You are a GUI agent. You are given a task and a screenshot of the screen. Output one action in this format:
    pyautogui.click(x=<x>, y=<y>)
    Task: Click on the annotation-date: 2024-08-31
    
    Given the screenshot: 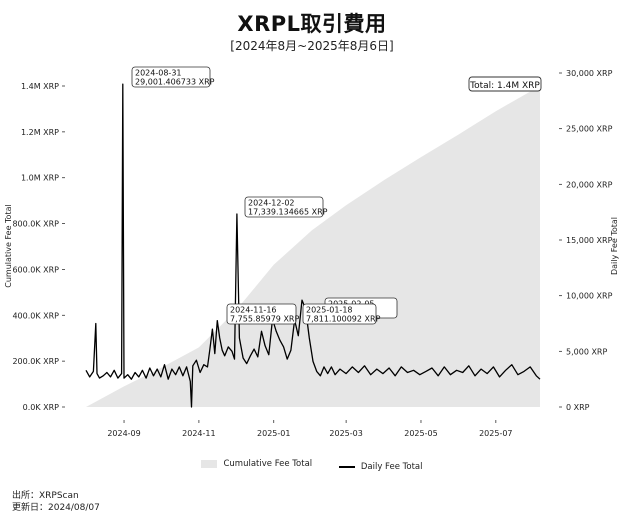 What is the action you would take?
    pyautogui.click(x=158, y=73)
    